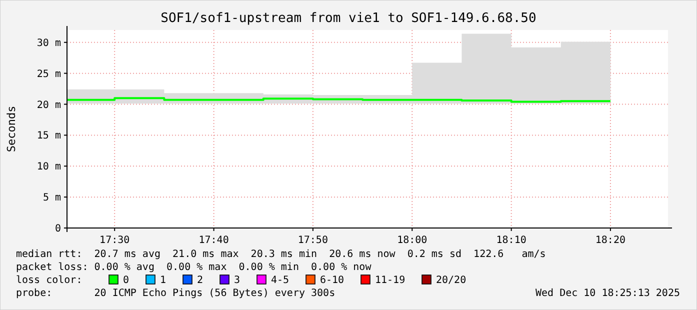 This screenshot has width=697, height=310. I want to click on y-tick-label: 15 m, so click(48, 136).